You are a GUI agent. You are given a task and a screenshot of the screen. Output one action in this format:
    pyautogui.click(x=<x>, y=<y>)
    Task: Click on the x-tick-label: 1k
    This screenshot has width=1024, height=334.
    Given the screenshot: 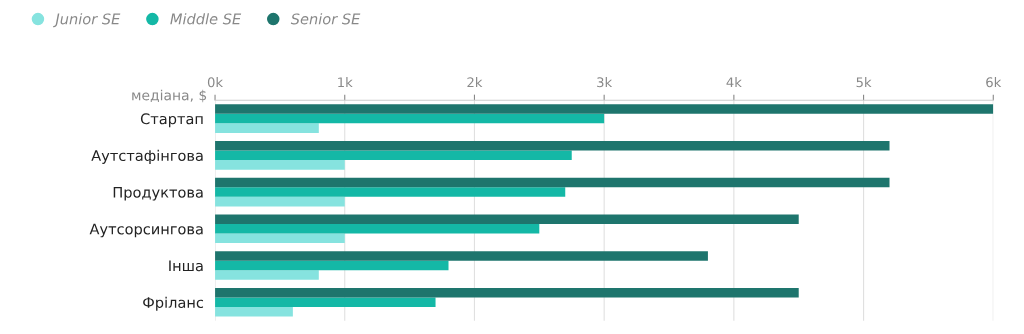 What is the action you would take?
    pyautogui.click(x=345, y=82)
    